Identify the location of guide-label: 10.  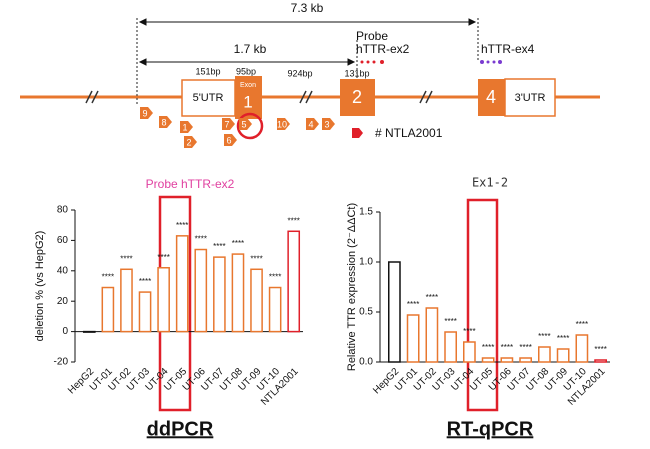
(282, 124).